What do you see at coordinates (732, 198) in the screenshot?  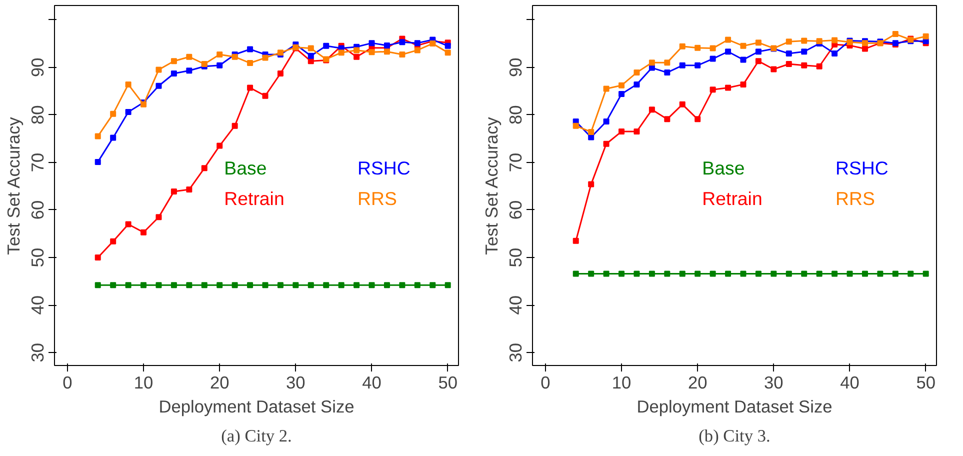 I see `text: Retrain` at bounding box center [732, 198].